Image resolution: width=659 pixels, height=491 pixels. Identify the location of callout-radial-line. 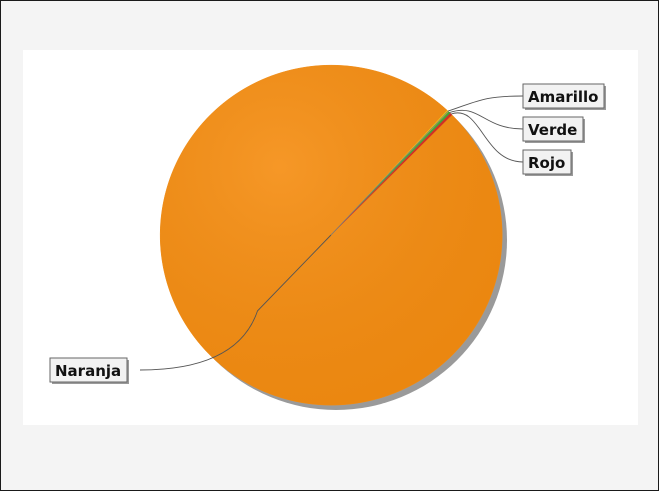
(389, 173).